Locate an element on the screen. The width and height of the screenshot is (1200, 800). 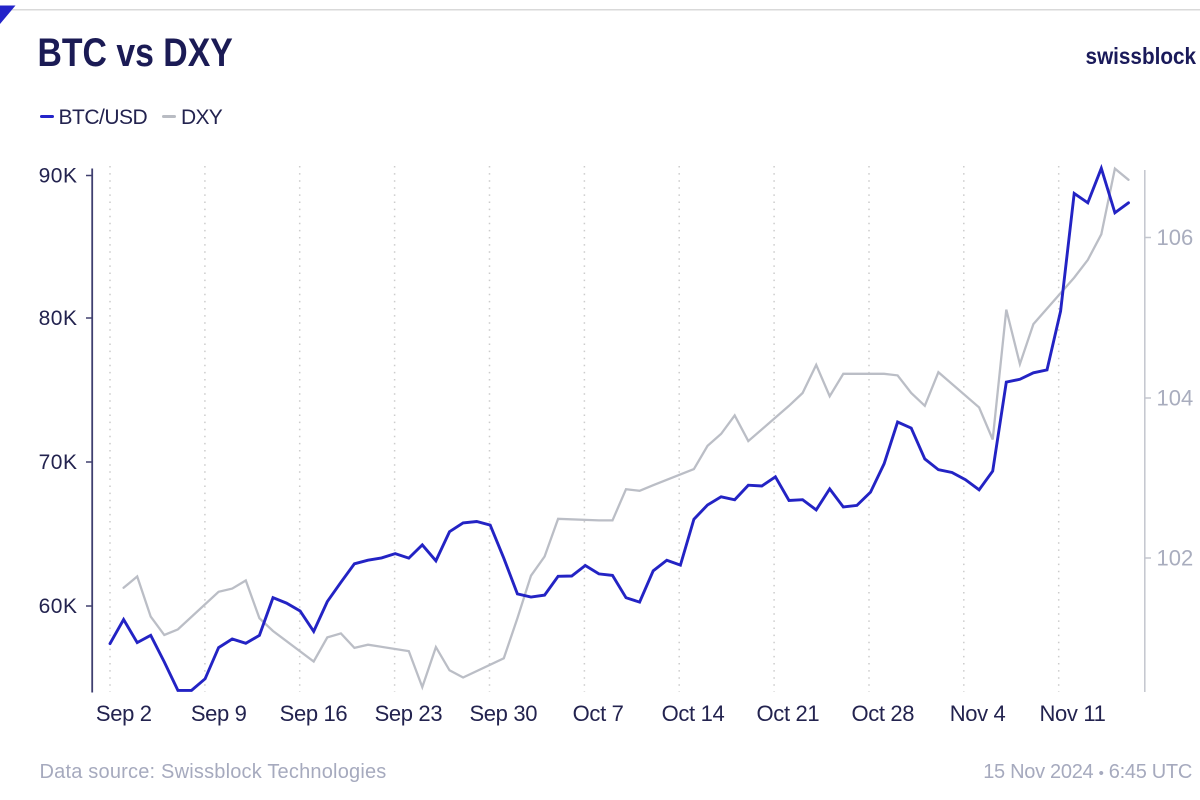
svg-text: 80K is located at coordinates (58, 318).